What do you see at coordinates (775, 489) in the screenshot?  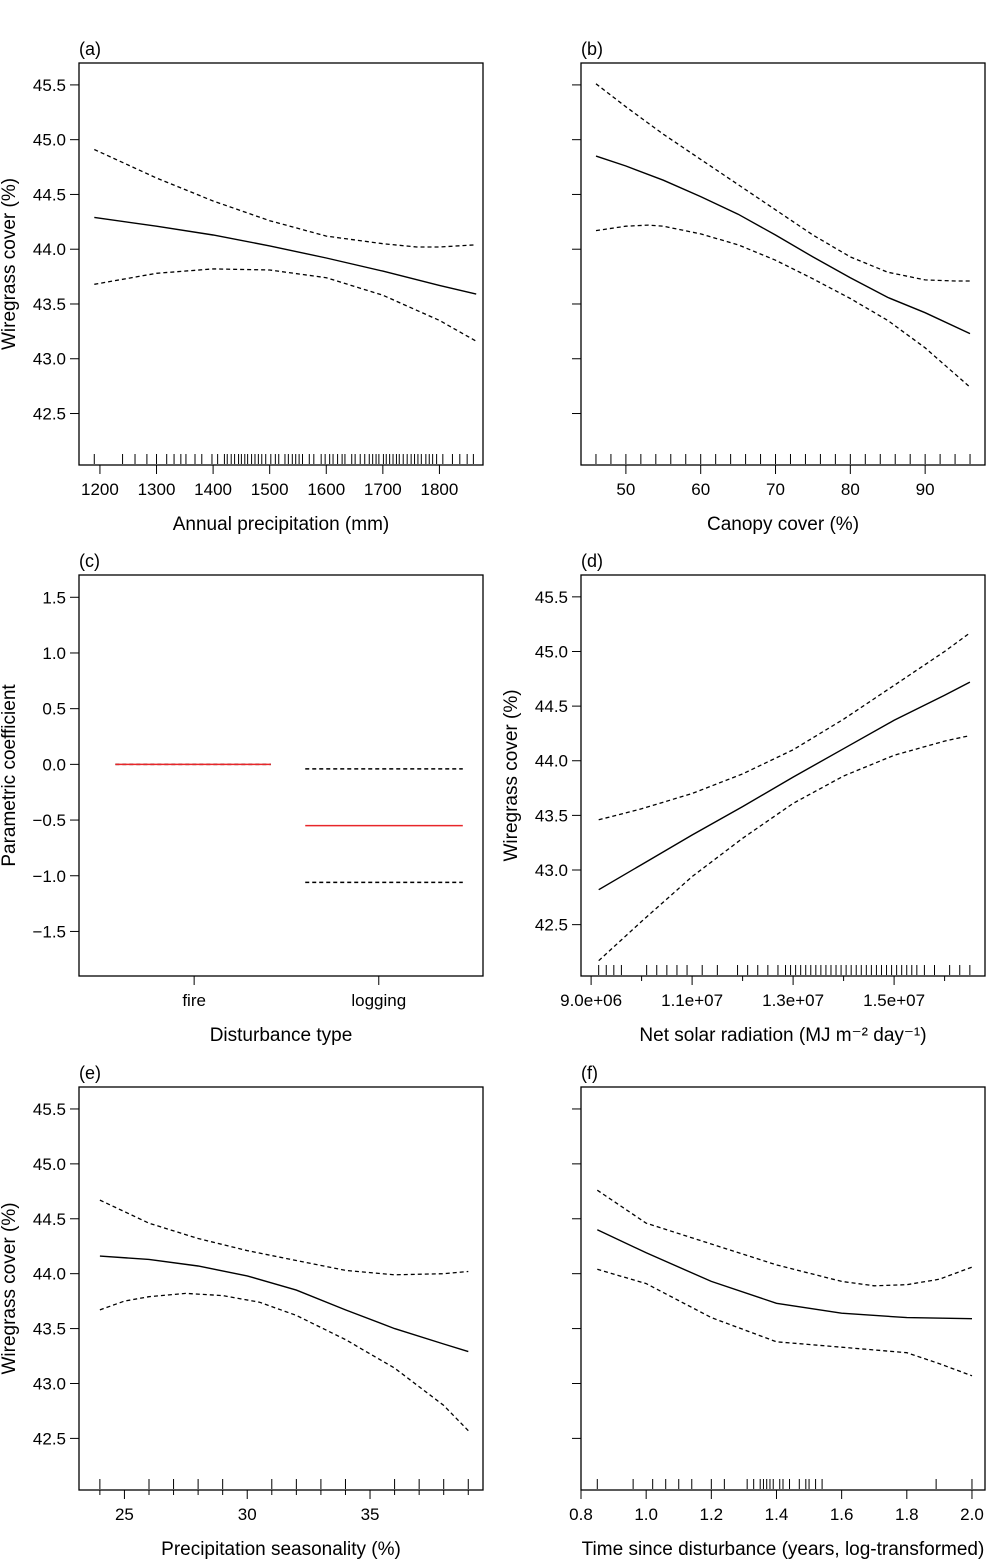 I see `x-tick-label: 70` at bounding box center [775, 489].